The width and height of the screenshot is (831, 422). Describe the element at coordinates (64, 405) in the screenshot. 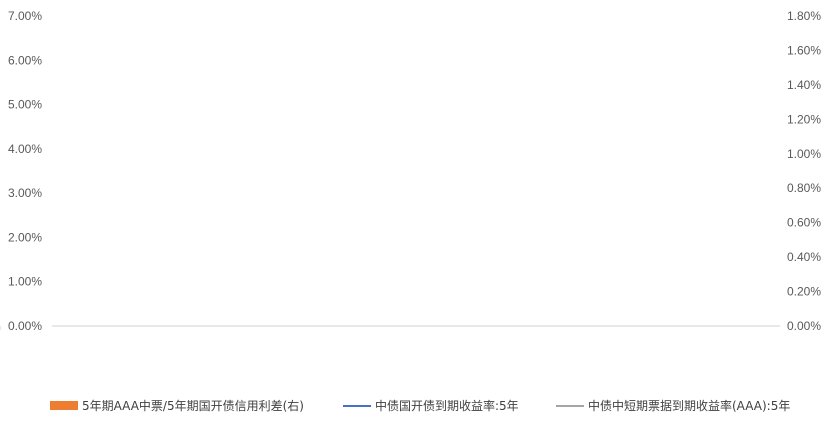

I see `legend-swatch-area` at that location.